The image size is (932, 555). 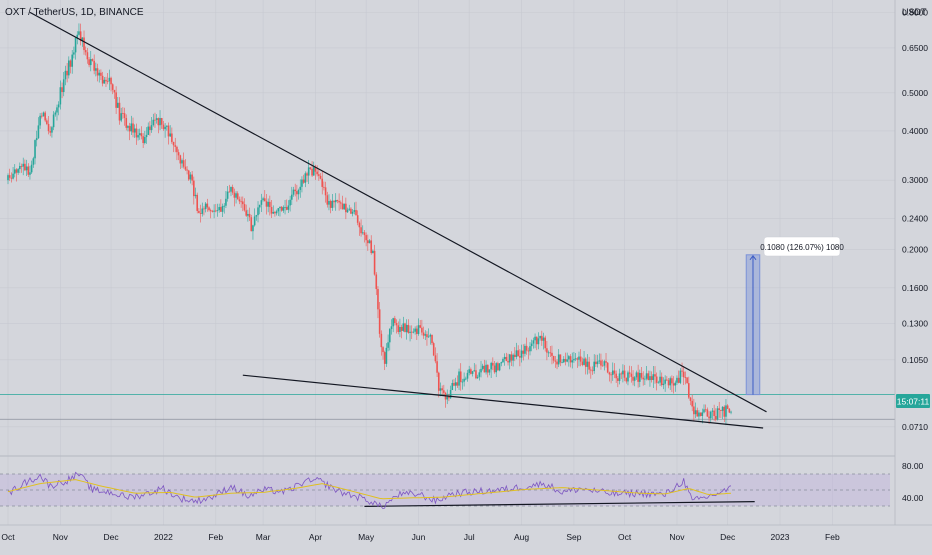 I want to click on trendline-lower, so click(x=503, y=401).